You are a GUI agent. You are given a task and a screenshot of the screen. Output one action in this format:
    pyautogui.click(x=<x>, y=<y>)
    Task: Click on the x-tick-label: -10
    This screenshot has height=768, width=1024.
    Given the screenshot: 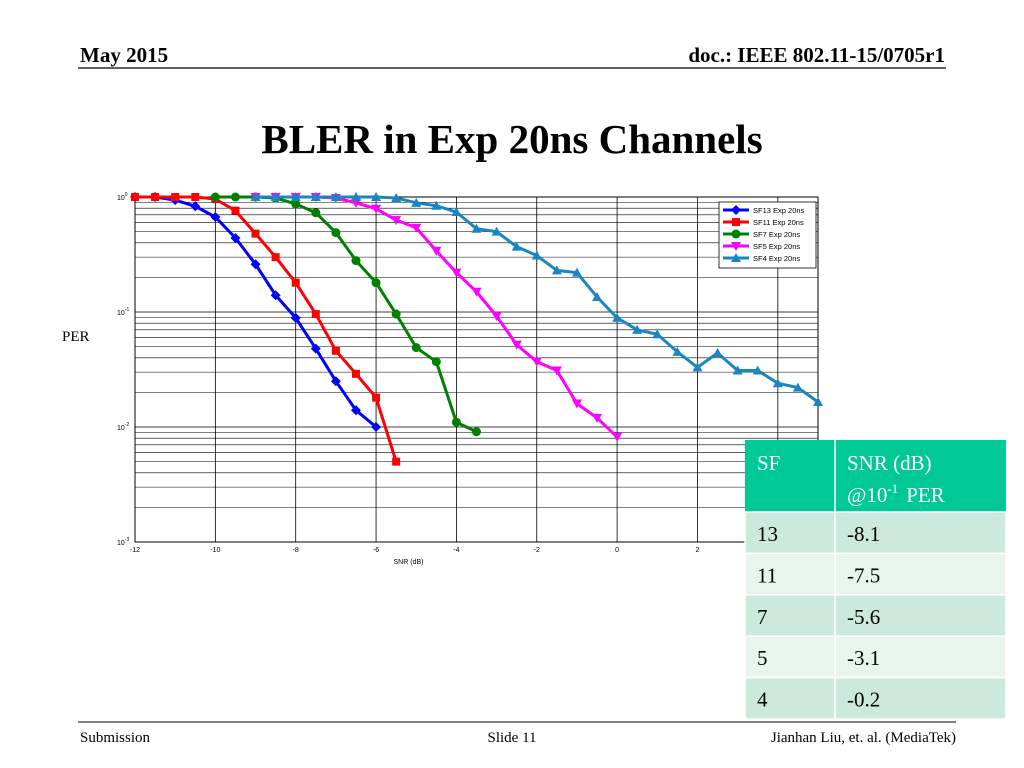 What is the action you would take?
    pyautogui.click(x=215, y=550)
    